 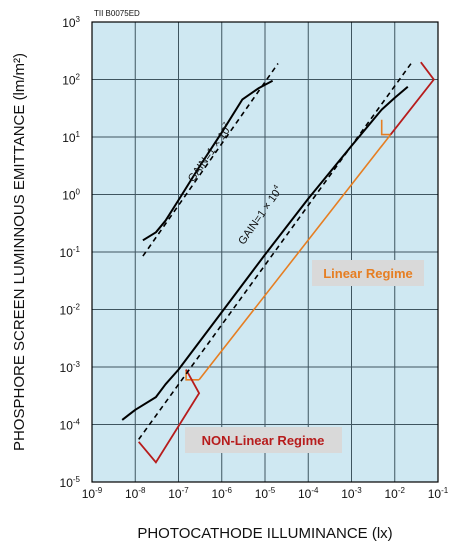 I want to click on linear-regime-label-group: Linear Regime, so click(x=368, y=273).